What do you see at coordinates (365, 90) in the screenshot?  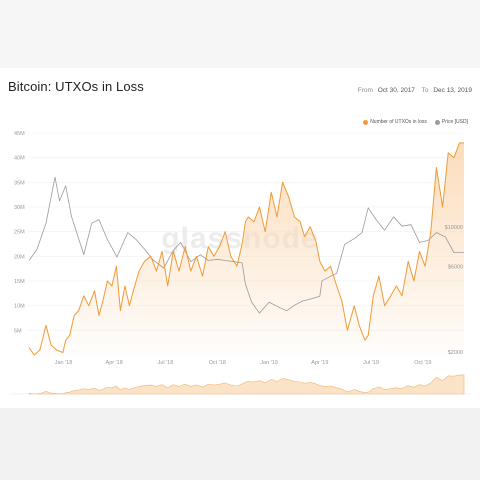 I see `range-from-label: From` at bounding box center [365, 90].